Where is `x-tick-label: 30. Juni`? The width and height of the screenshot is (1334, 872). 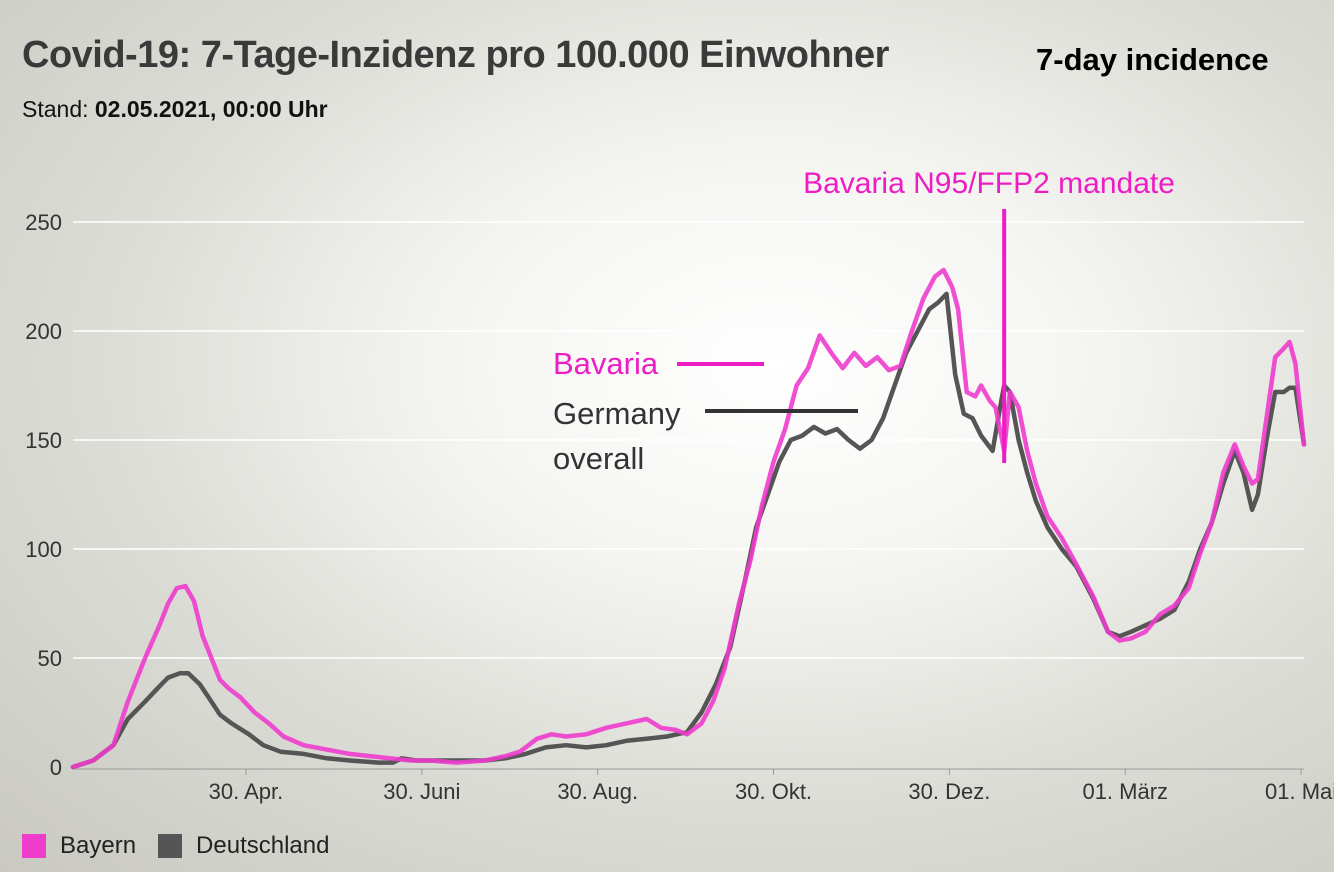 x-tick-label: 30. Juni is located at coordinates (421, 791).